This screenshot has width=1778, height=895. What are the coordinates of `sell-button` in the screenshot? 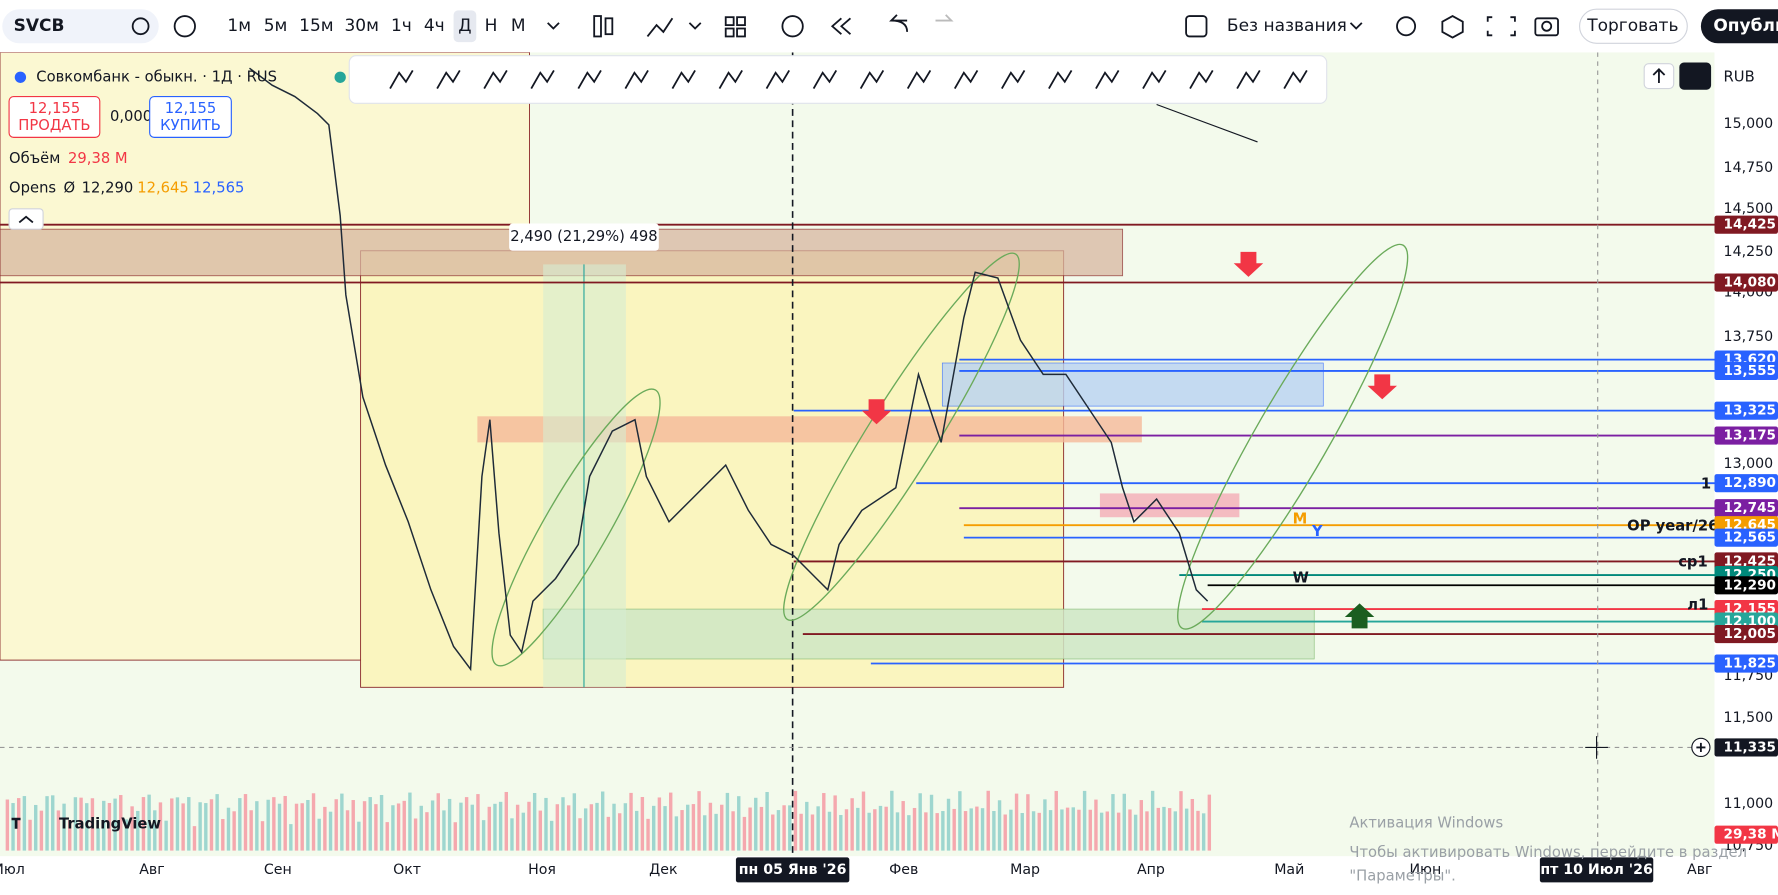 It's located at (54, 116).